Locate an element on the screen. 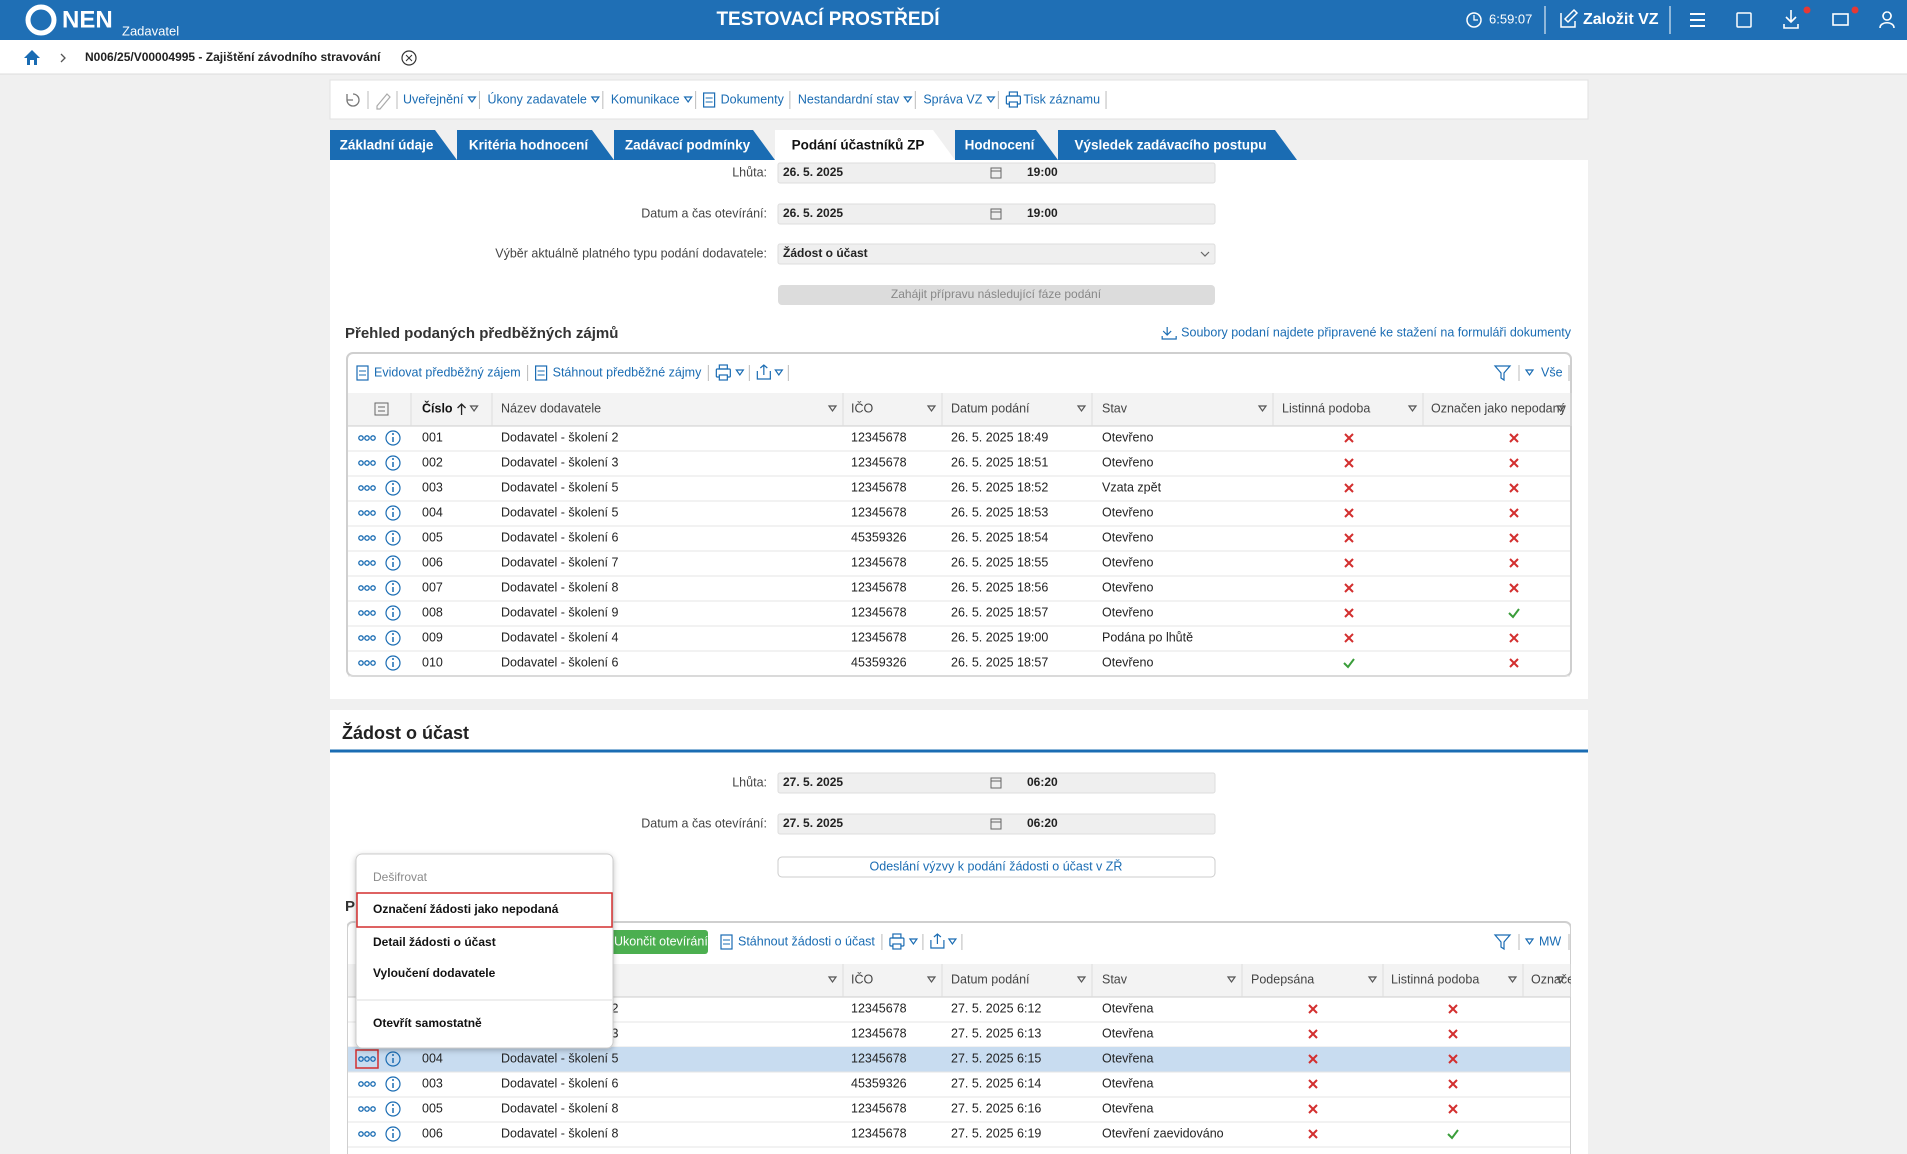 This screenshot has height=1154, width=1907. cell: 001 is located at coordinates (432, 437).